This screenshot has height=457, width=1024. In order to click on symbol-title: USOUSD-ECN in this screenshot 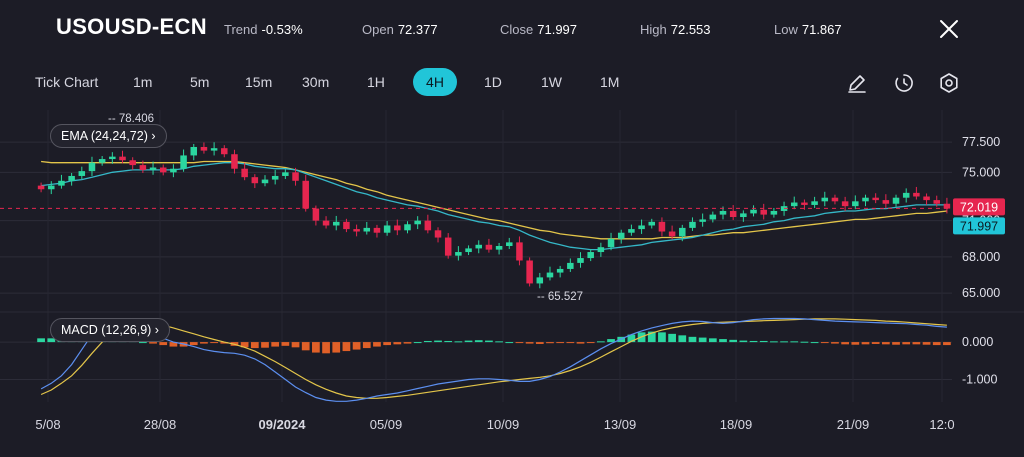, I will do `click(131, 26)`.